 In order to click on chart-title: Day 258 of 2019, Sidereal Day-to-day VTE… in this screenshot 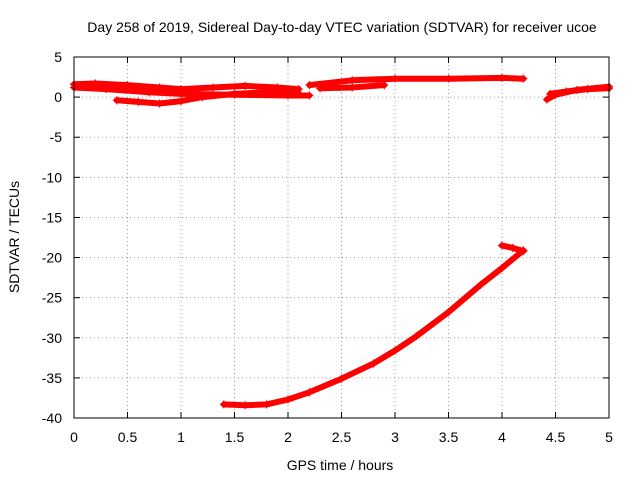, I will do `click(342, 27)`.